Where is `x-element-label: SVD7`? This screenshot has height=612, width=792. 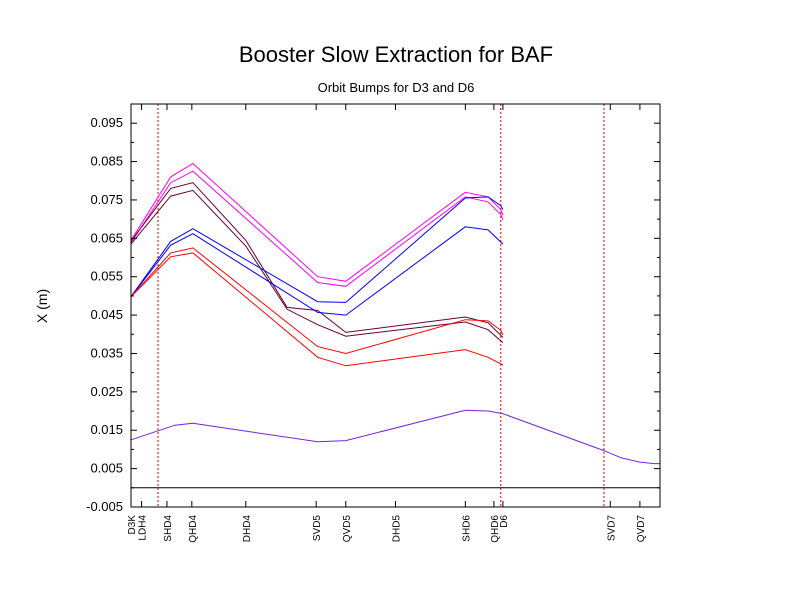 x-element-label: SVD7 is located at coordinates (611, 528).